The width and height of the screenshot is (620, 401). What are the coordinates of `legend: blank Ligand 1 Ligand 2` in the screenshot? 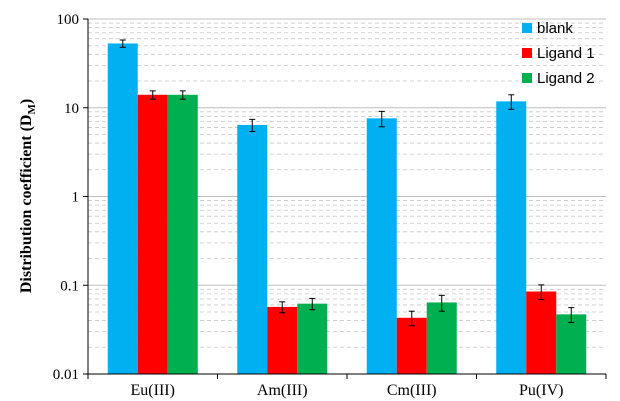 It's located at (558, 53).